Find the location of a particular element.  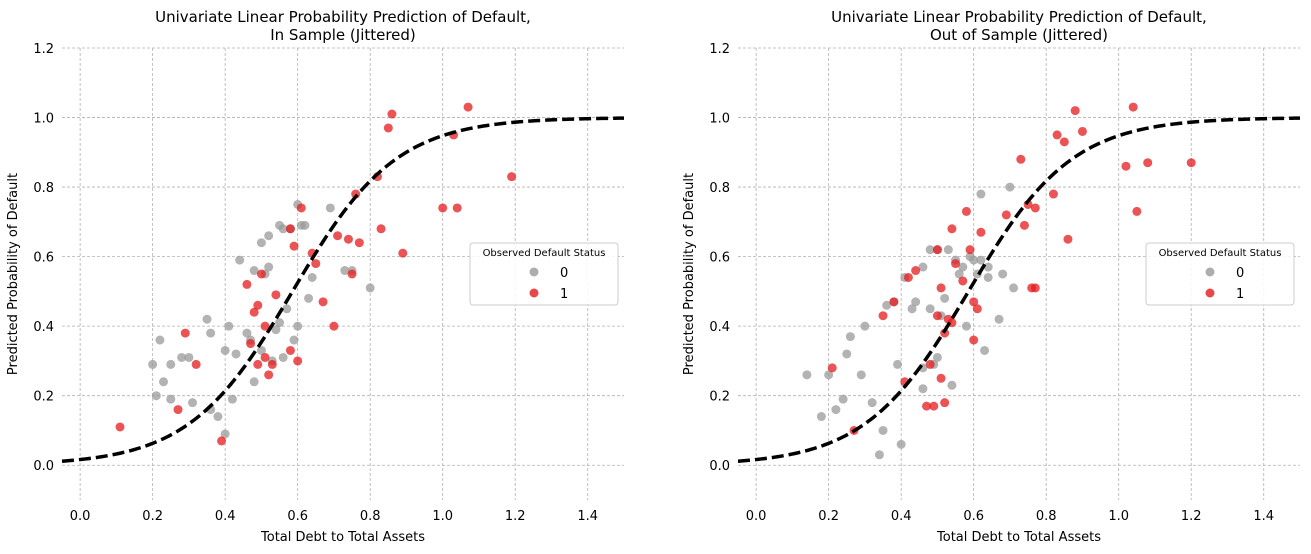

legend: Observed Default Status 0 1 is located at coordinates (1220, 274).